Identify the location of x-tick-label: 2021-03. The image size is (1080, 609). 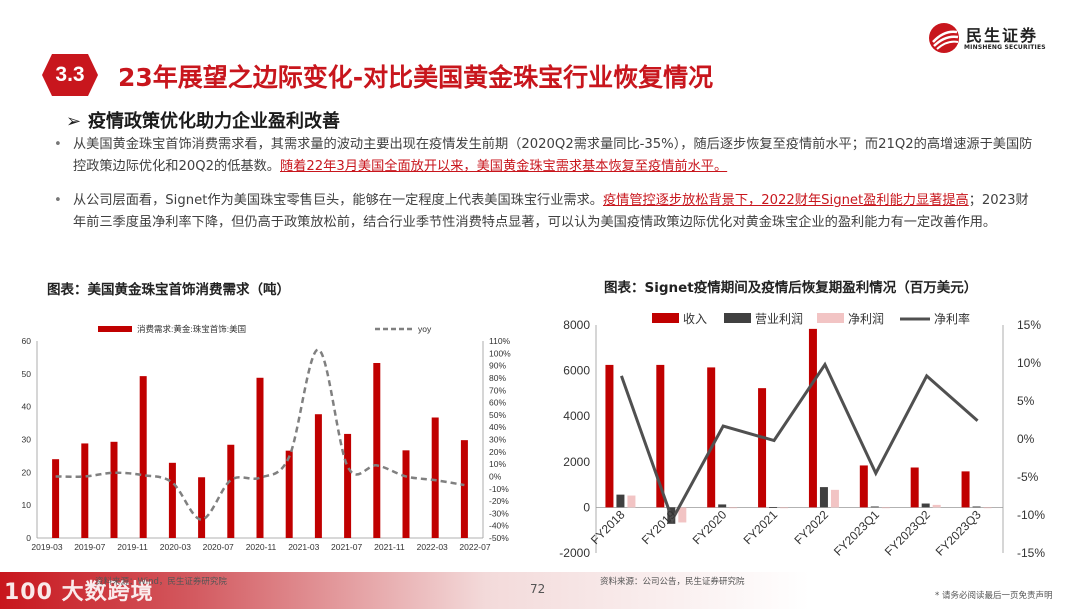
(303, 547).